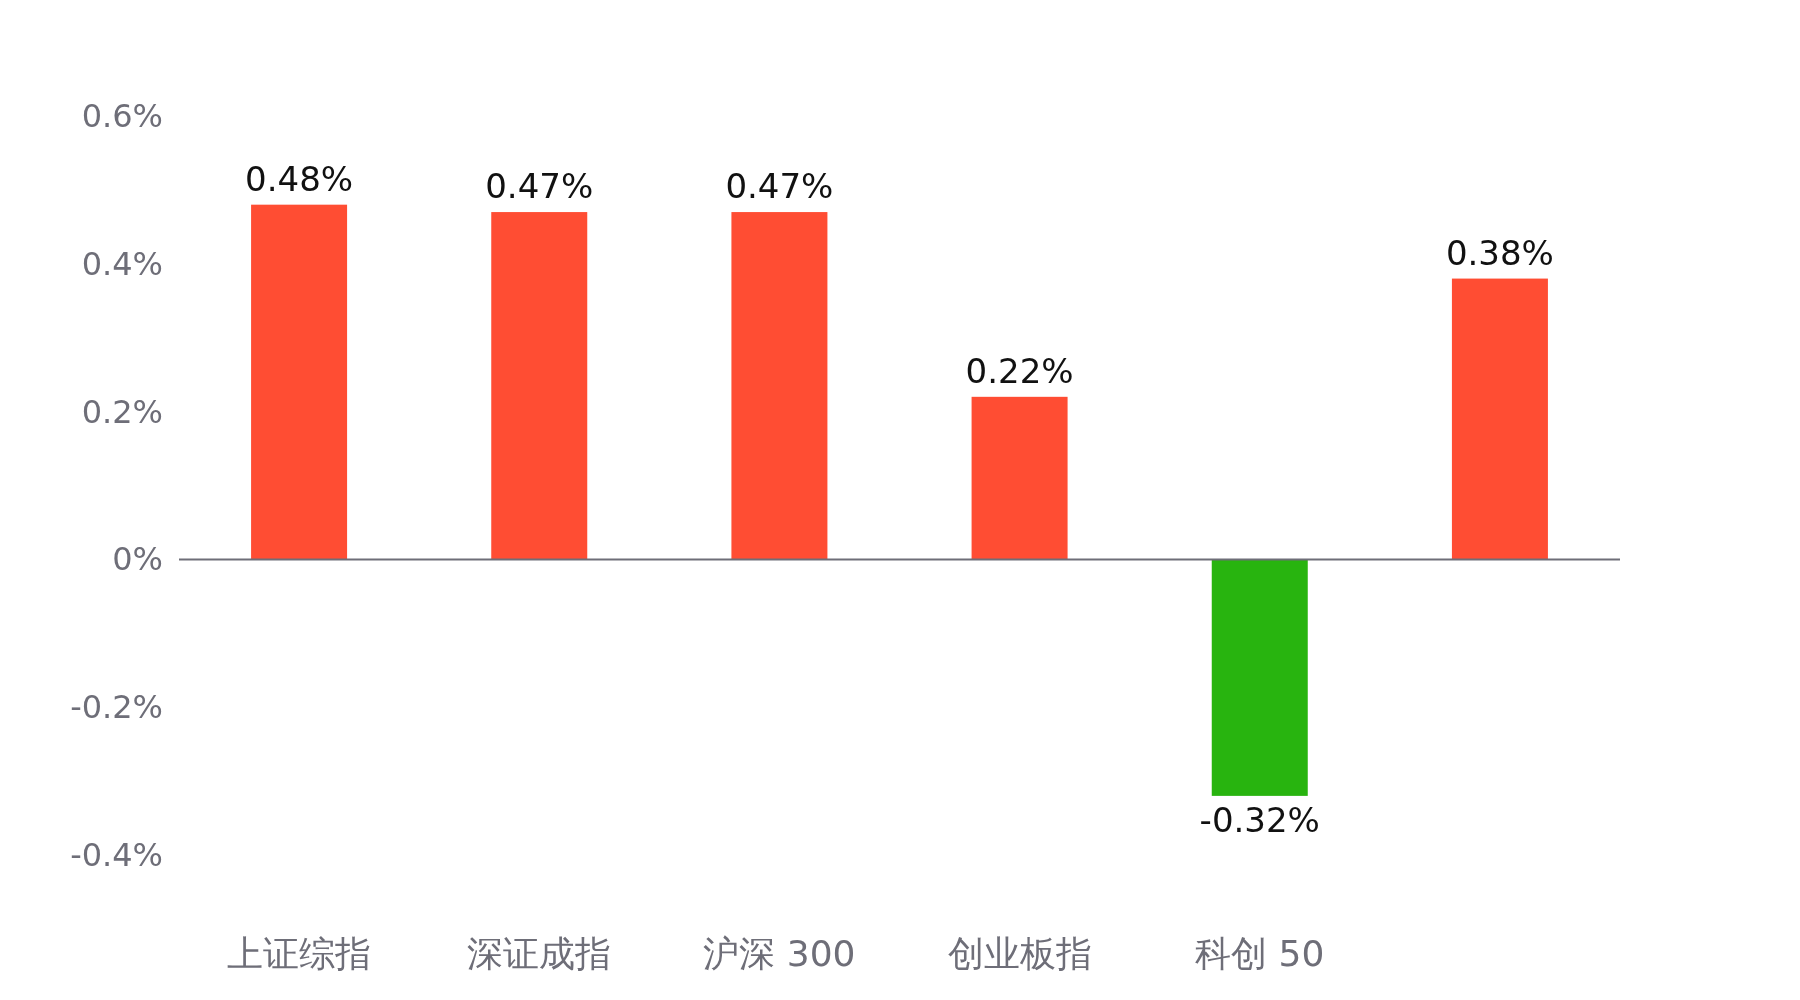 This screenshot has height=1000, width=1800. Describe the element at coordinates (122, 263) in the screenshot. I see `y-tick-label: 0.4%` at that location.